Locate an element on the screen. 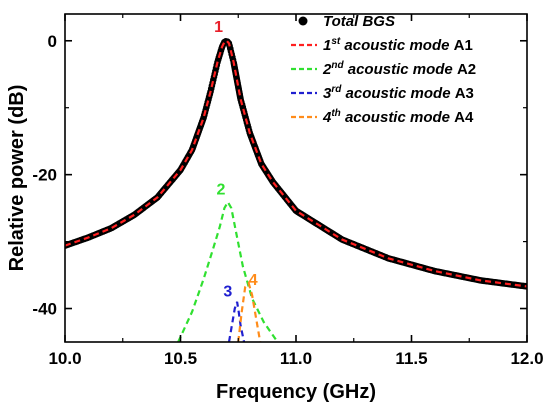 The height and width of the screenshot is (409, 550). peak-label-1: 1 is located at coordinates (218, 27).